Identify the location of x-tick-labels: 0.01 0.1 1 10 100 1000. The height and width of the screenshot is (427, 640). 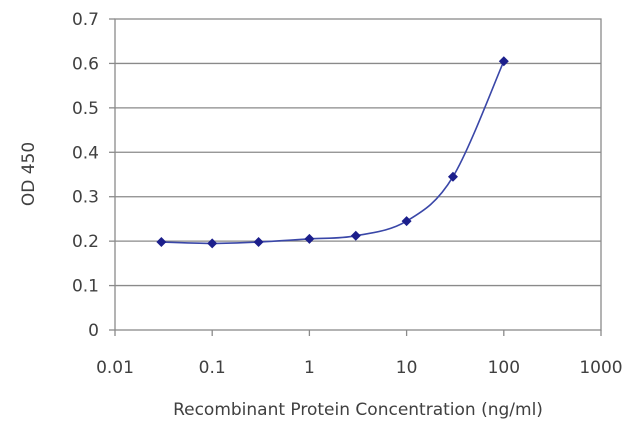
(359, 368).